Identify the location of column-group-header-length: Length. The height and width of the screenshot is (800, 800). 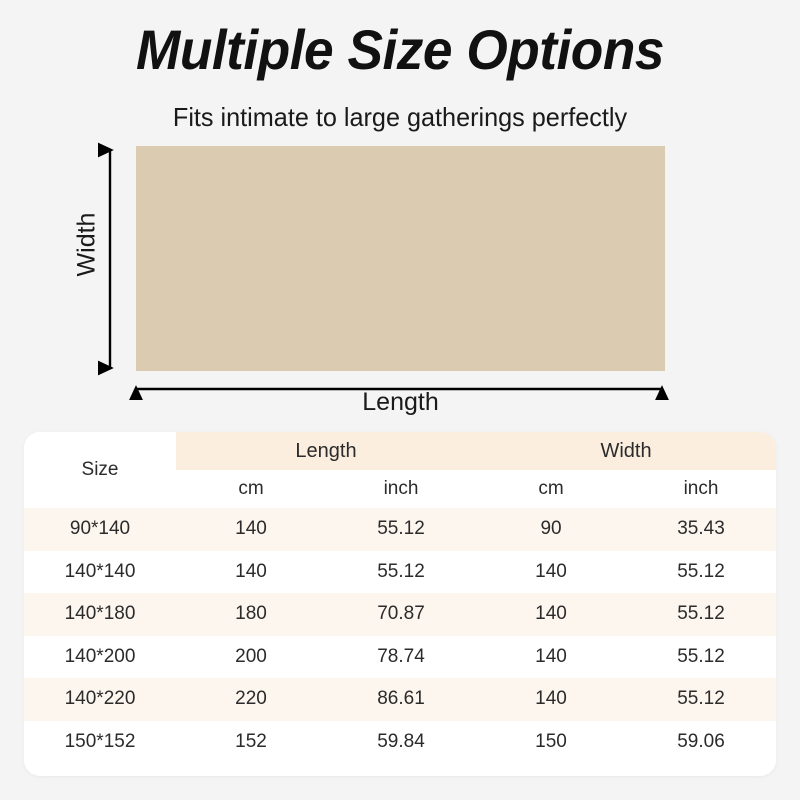
(326, 451).